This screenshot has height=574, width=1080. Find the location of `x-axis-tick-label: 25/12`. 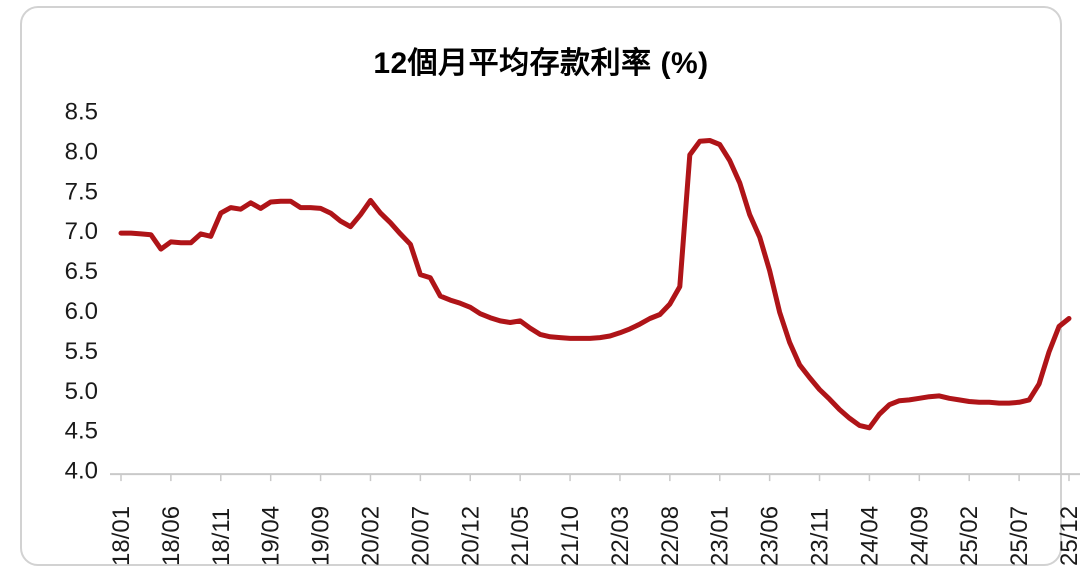

x-axis-tick-label: 25/12 is located at coordinates (1068, 536).